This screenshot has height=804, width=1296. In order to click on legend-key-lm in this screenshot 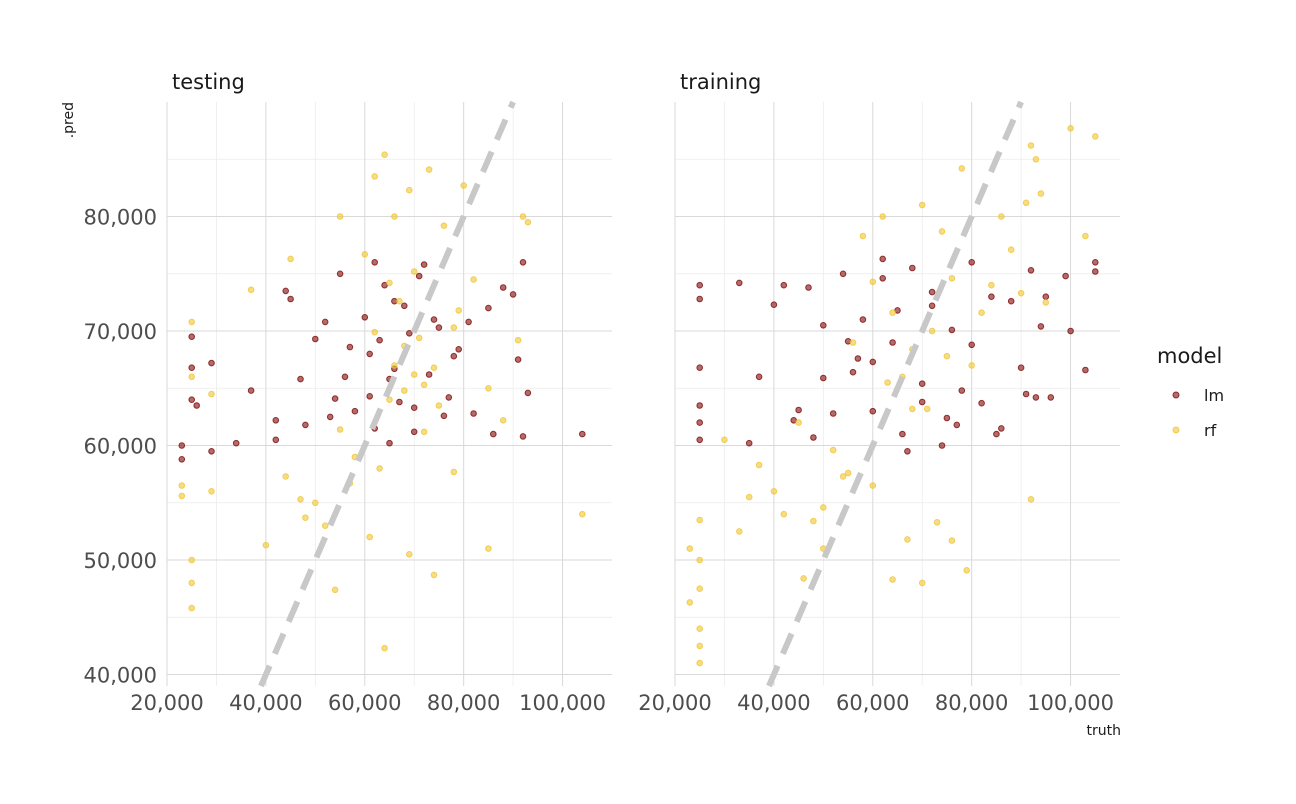, I will do `click(1176, 395)`.